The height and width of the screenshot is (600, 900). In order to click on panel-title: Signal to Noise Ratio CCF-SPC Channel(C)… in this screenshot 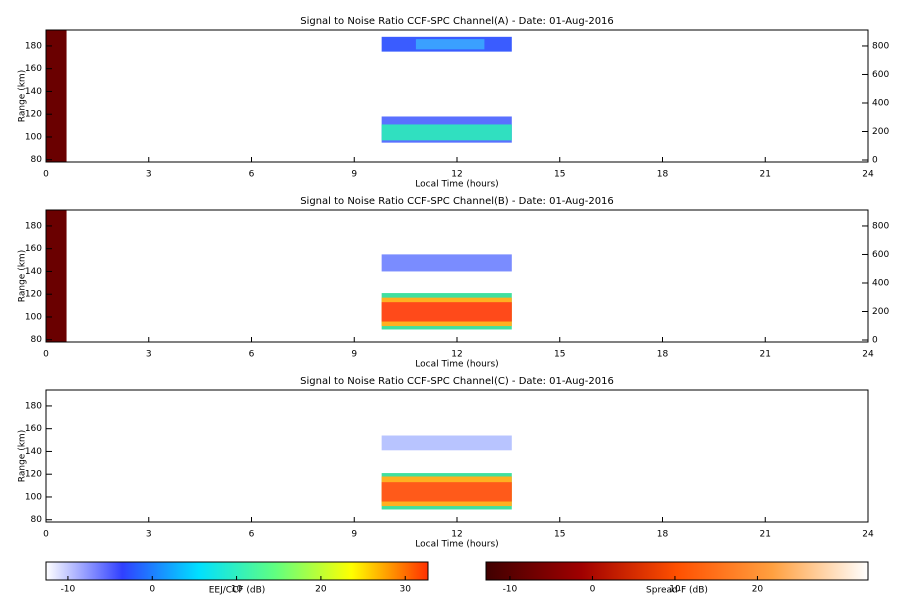, I will do `click(457, 381)`.